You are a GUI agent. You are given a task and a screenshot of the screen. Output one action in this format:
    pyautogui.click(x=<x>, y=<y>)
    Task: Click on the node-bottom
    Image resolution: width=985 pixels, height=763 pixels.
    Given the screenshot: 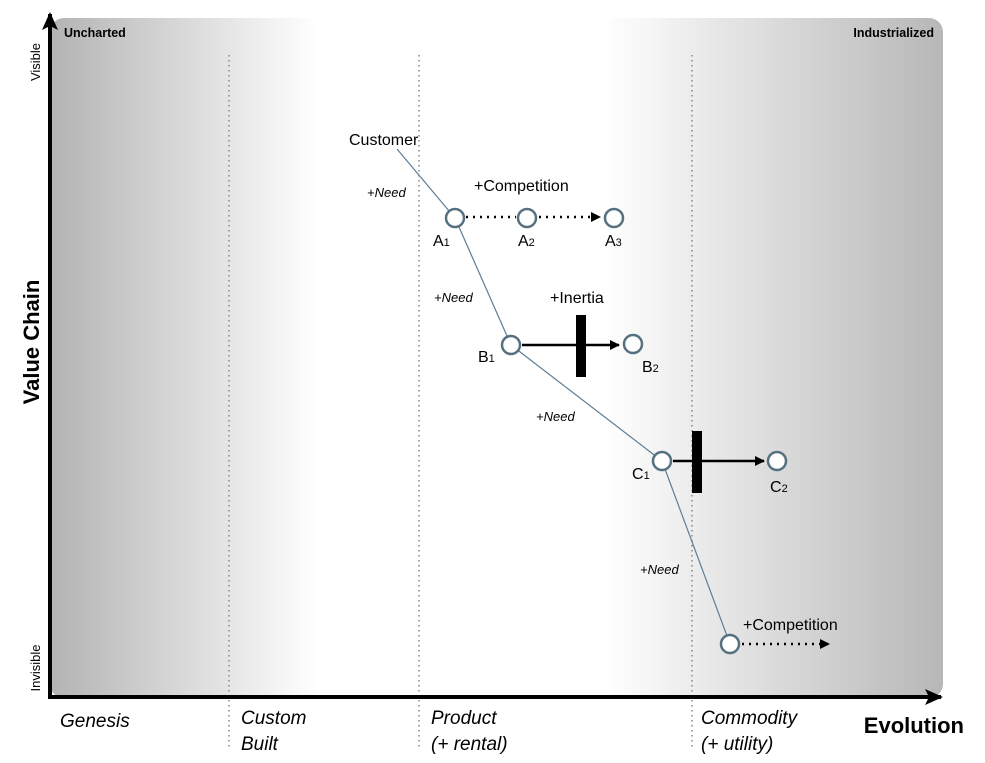 What is the action you would take?
    pyautogui.click(x=730, y=644)
    